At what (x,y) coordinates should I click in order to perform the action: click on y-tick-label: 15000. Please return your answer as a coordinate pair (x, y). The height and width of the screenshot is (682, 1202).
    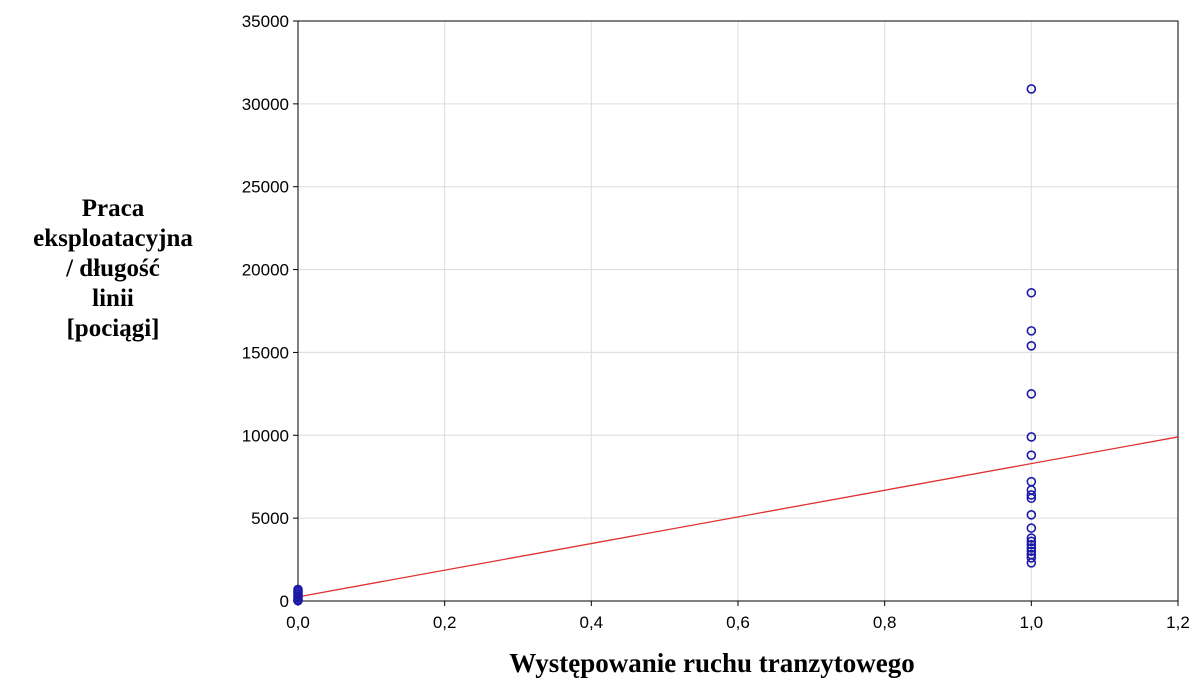
    Looking at the image, I should click on (265, 352).